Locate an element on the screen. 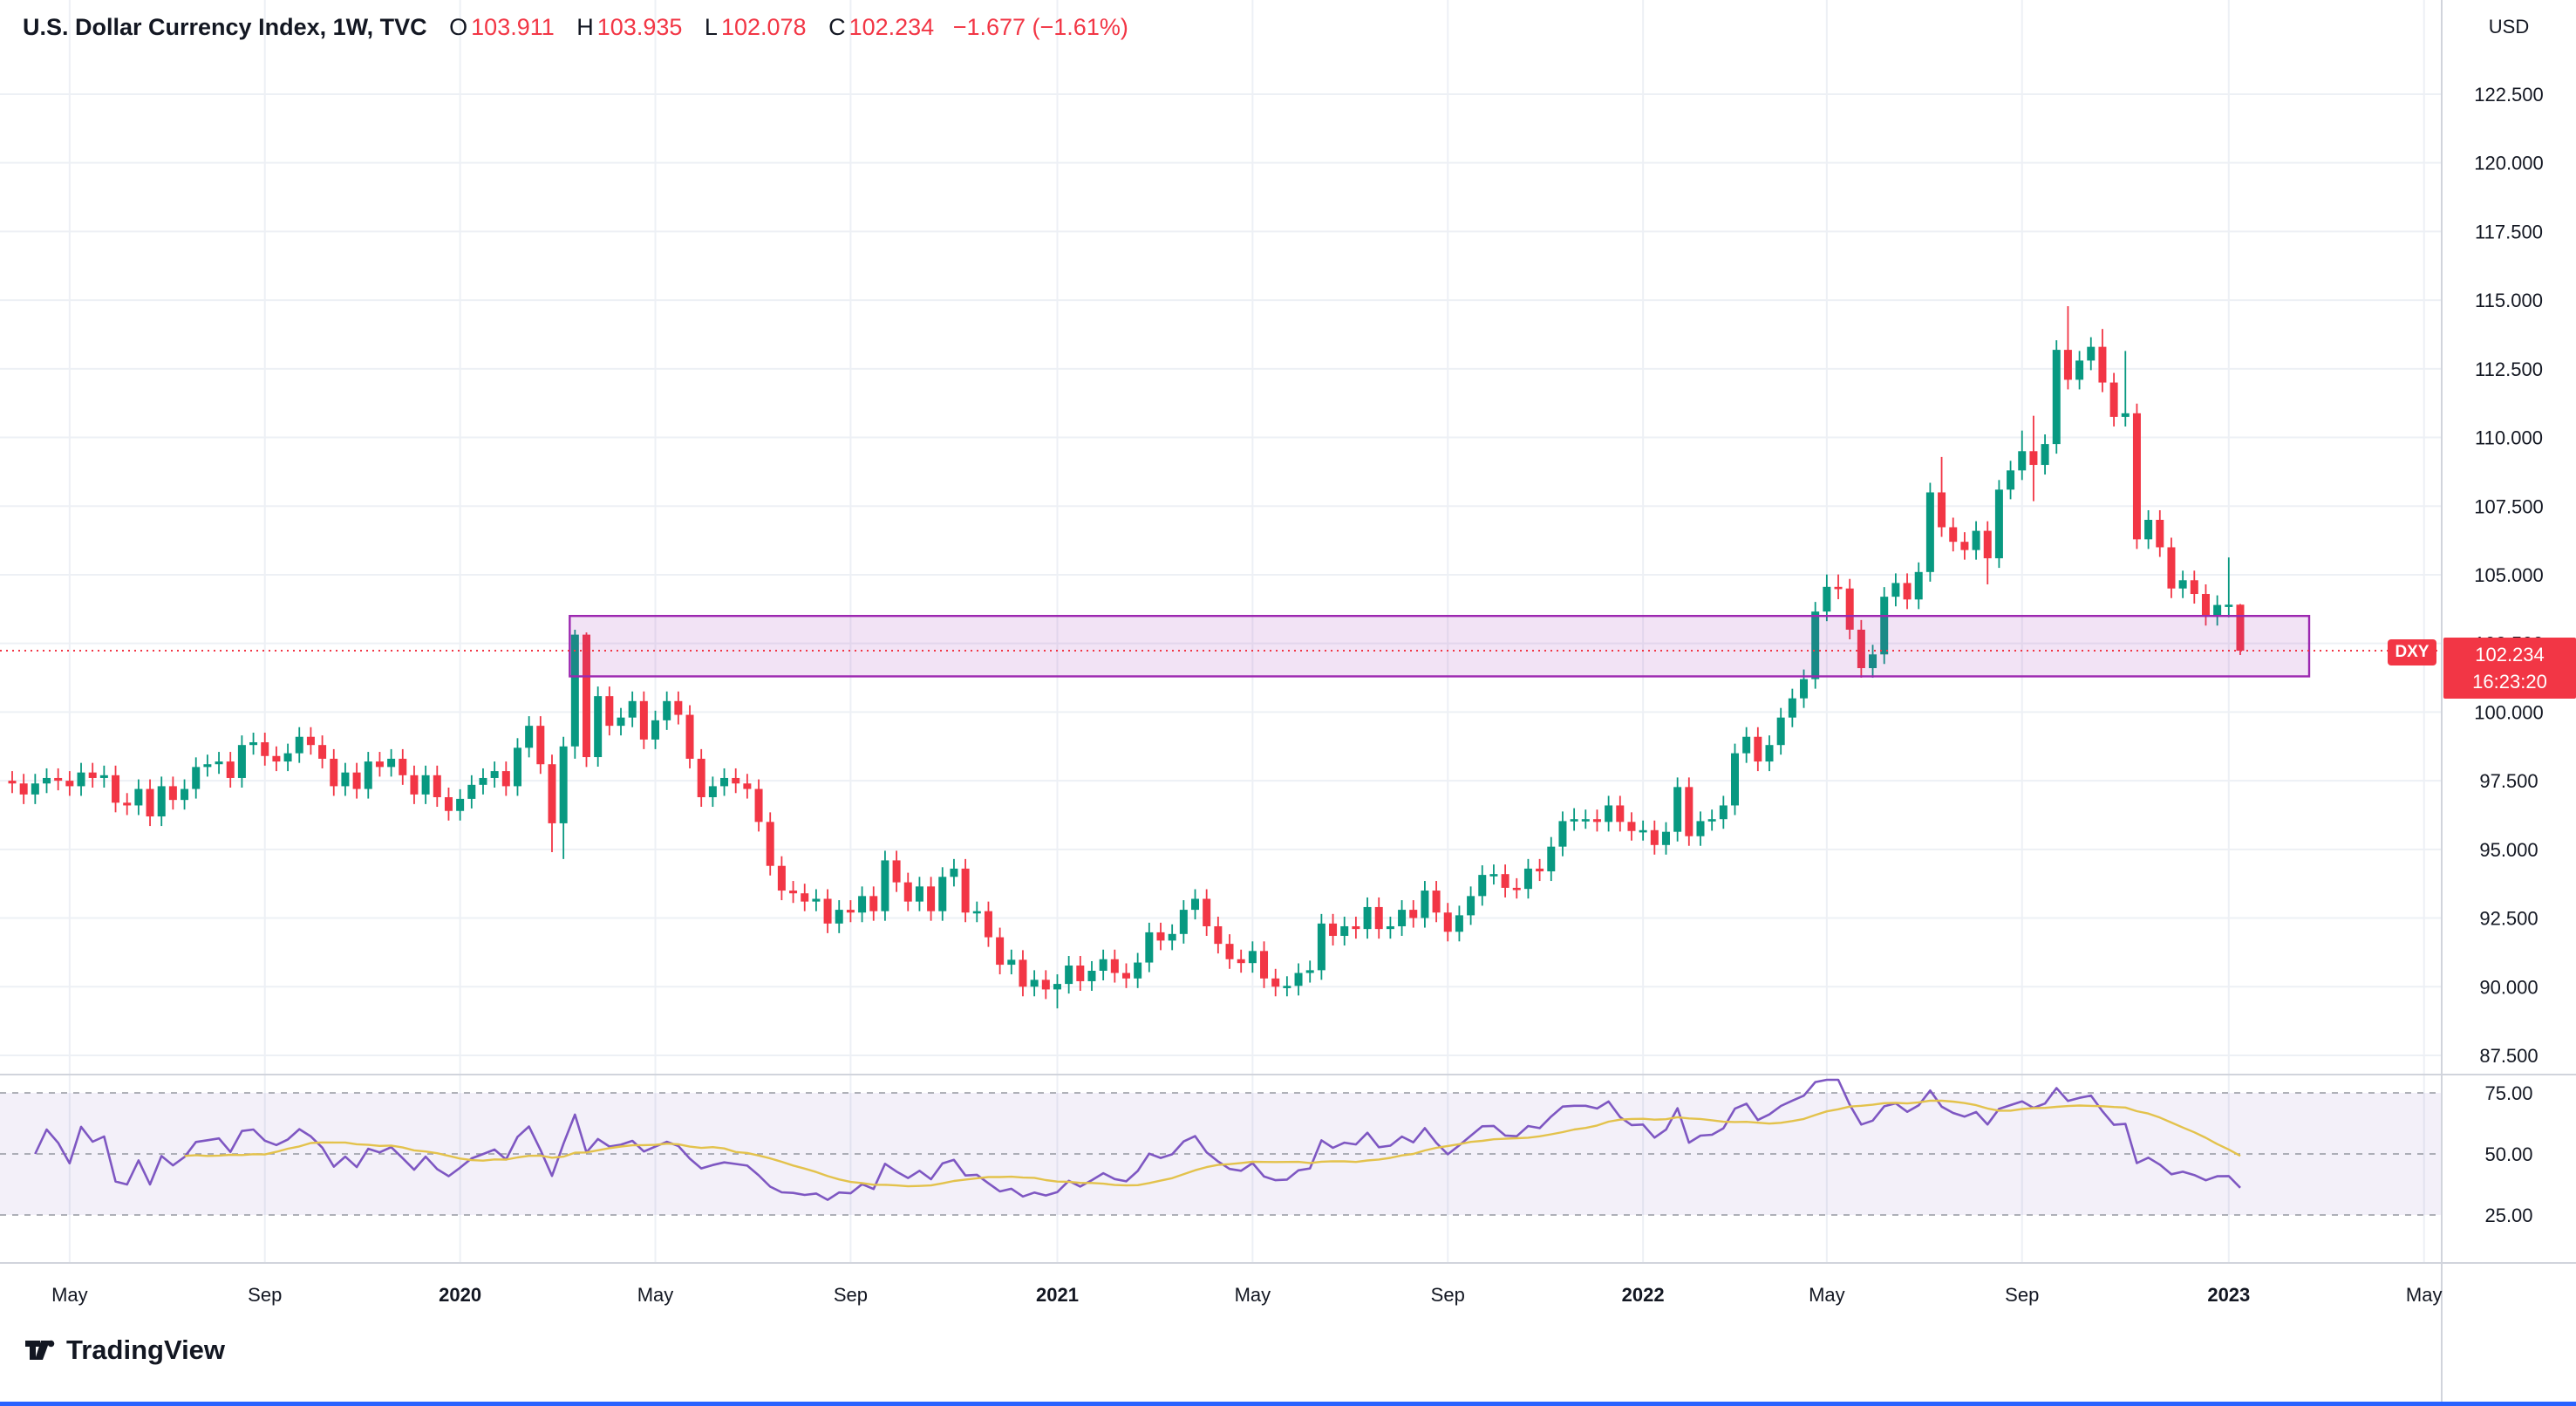 This screenshot has width=2576, height=1406. tradingview-logo: TradingView is located at coordinates (124, 1350).